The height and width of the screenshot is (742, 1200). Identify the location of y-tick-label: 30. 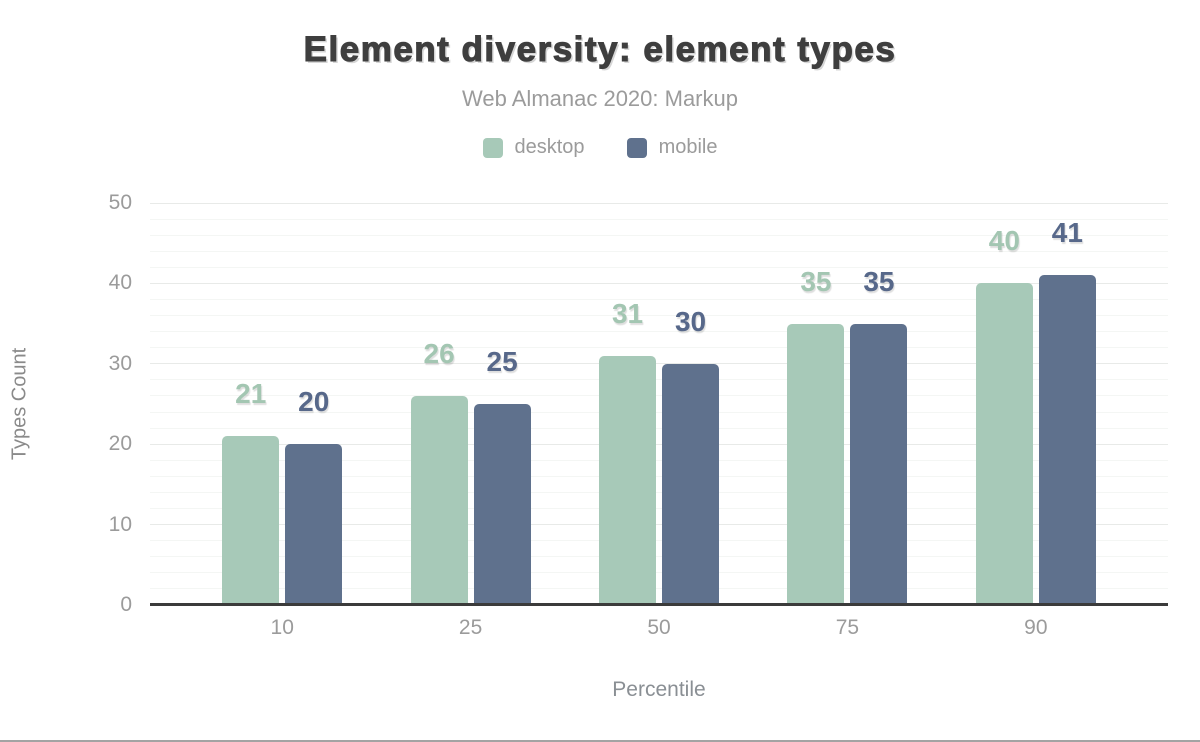
(120, 363).